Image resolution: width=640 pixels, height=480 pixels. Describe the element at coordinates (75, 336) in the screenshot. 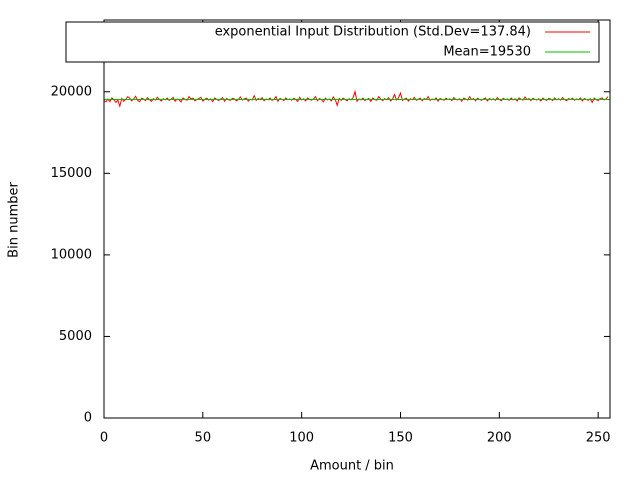

I see `y-tick-label: 5000` at that location.